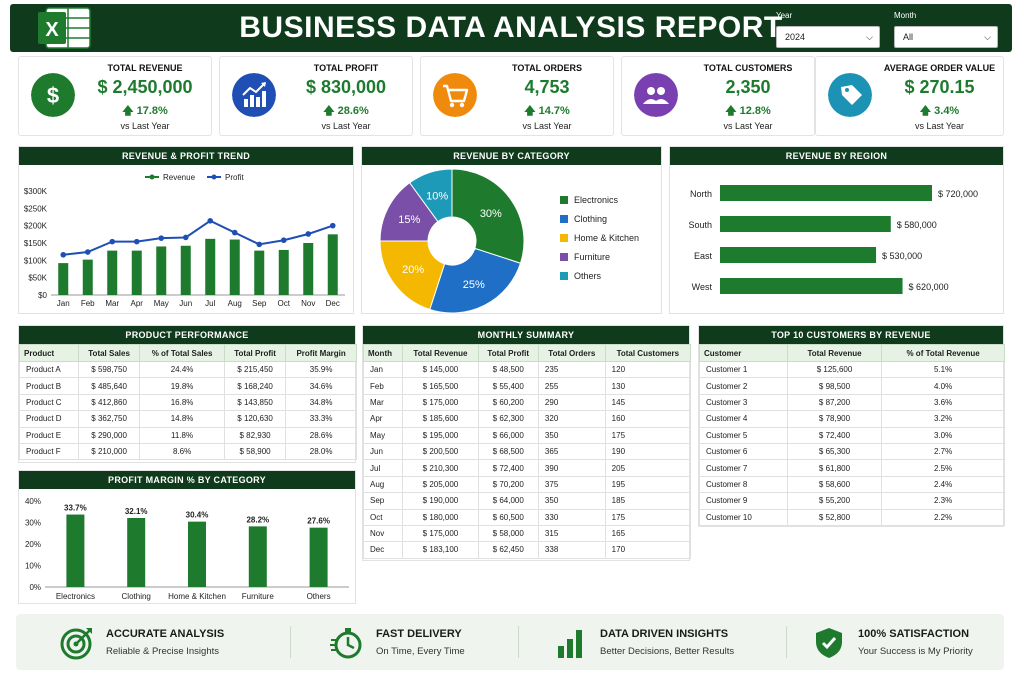 This screenshot has width=1024, height=683. What do you see at coordinates (318, 557) in the screenshot?
I see `margin-bar` at bounding box center [318, 557].